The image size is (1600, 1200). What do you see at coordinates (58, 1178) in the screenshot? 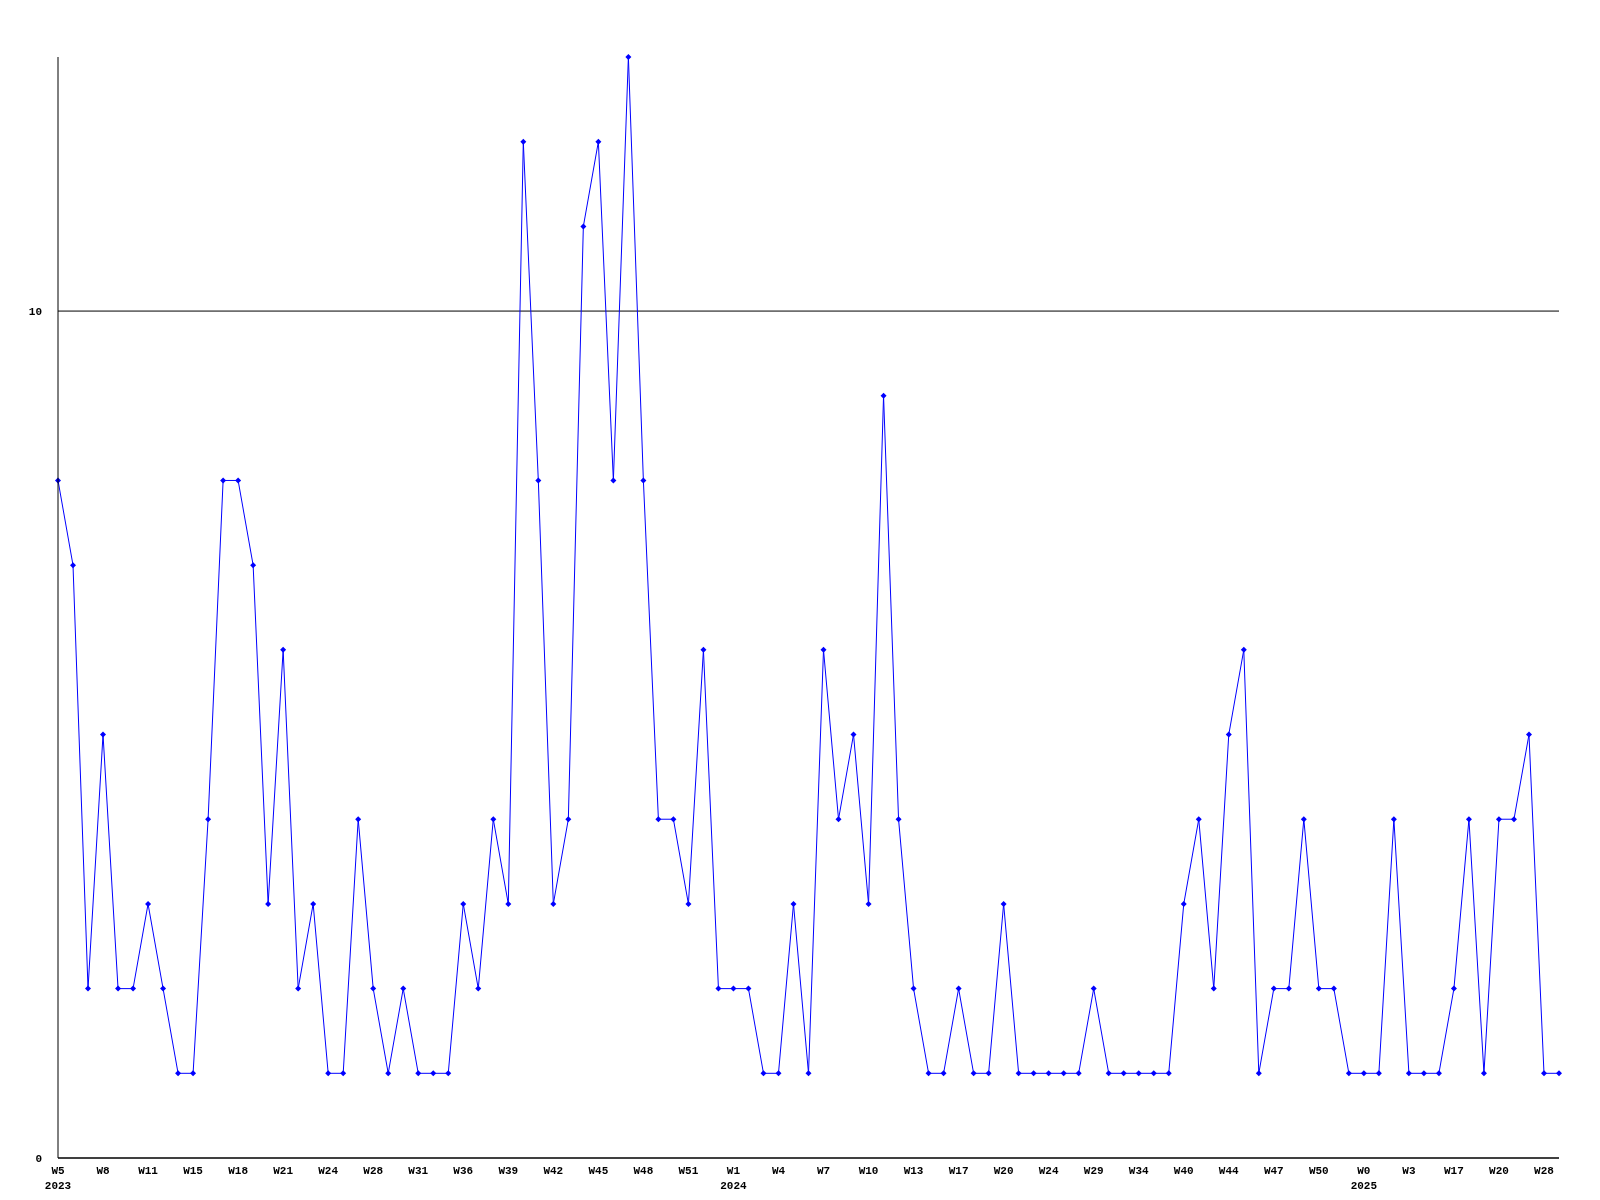
I see `x-tick-label: W5 2023` at bounding box center [58, 1178].